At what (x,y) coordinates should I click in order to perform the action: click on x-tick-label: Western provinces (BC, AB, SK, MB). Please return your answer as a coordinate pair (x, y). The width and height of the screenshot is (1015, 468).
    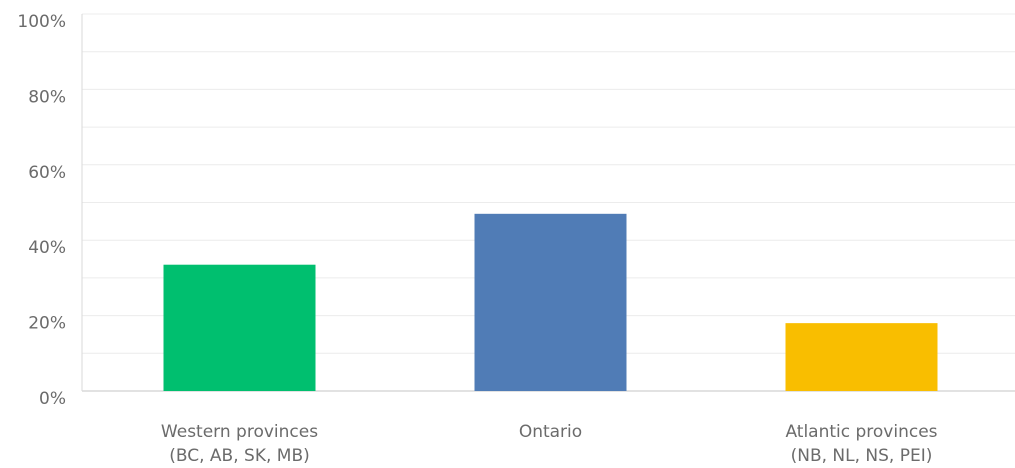
    Looking at the image, I should click on (239, 444).